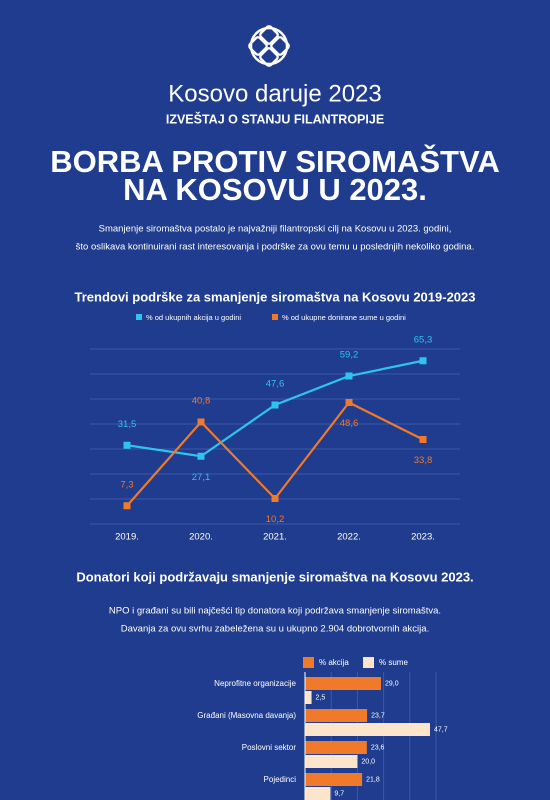  Describe the element at coordinates (349, 355) in the screenshot. I see `value-label: 59,2` at that location.